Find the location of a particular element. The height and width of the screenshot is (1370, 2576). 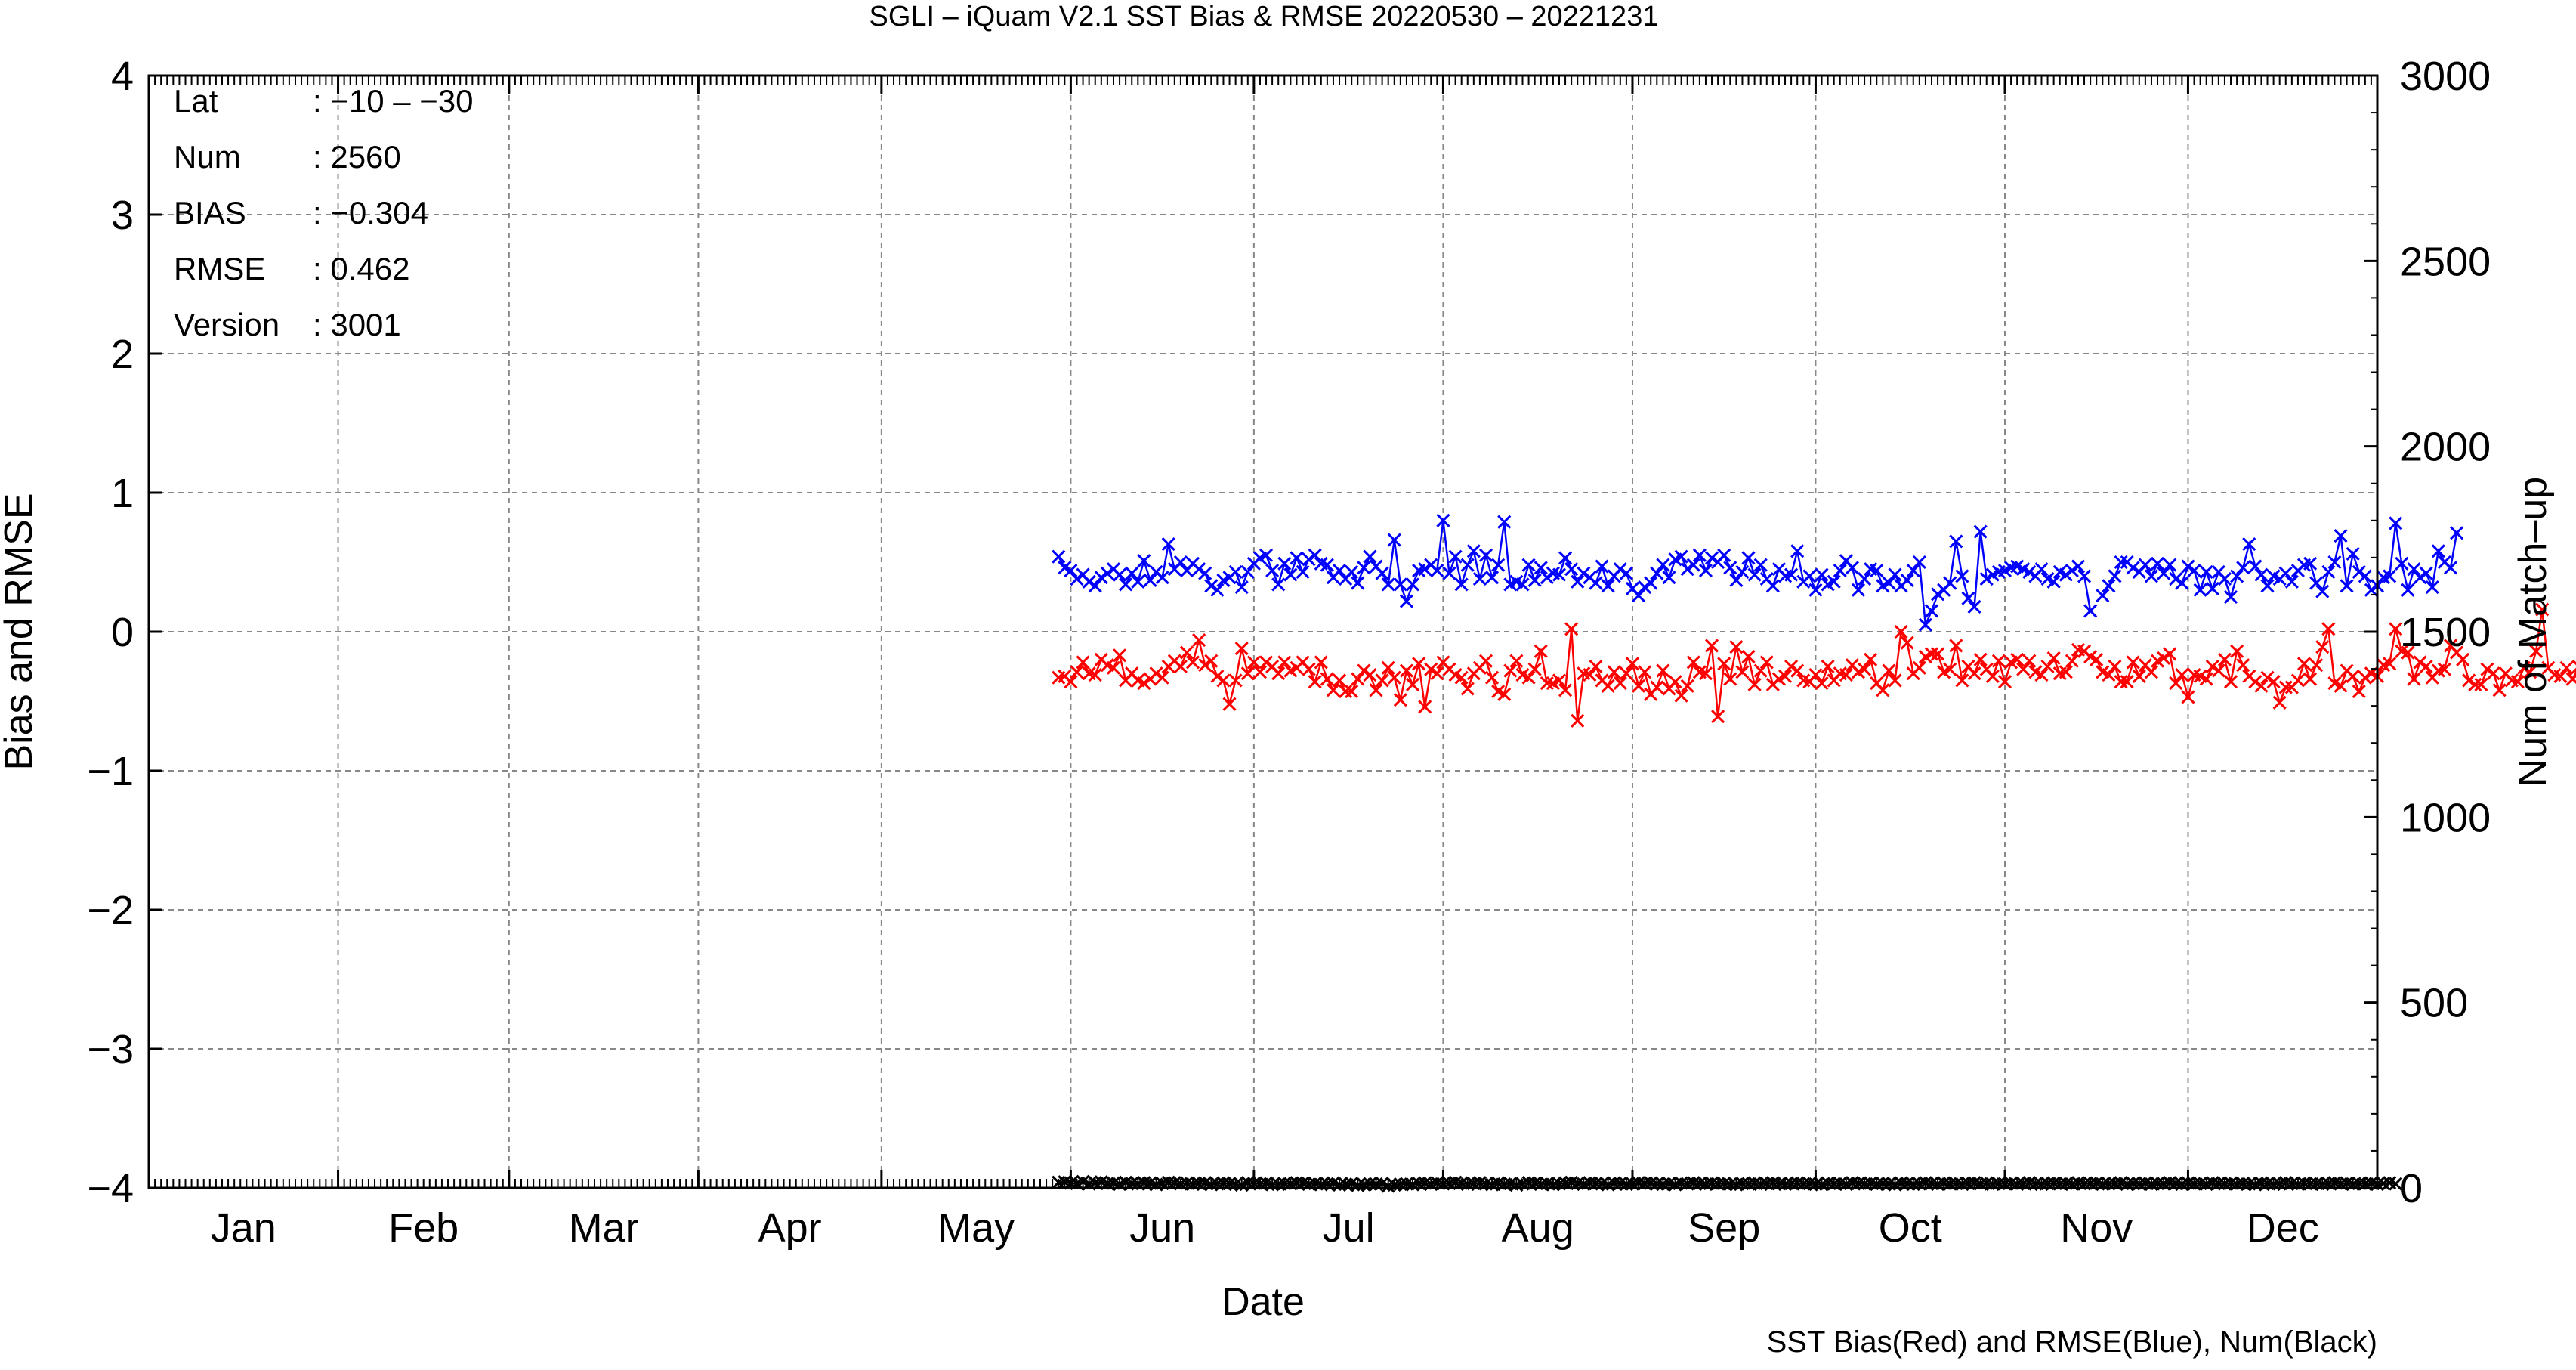

info-label: Num is located at coordinates (207, 157).